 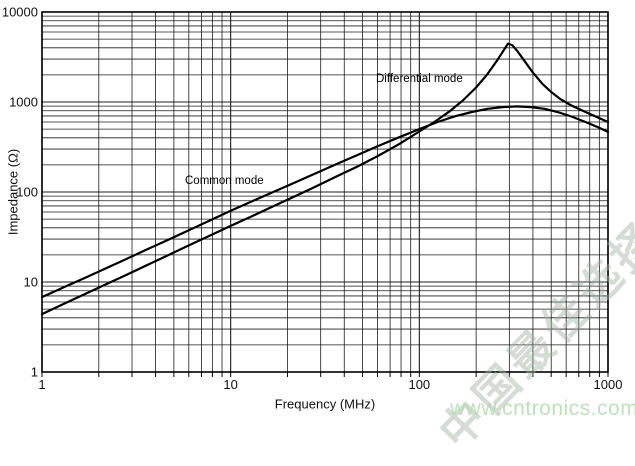 What do you see at coordinates (419, 79) in the screenshot?
I see `differential-mode-curve-label: Differential mode` at bounding box center [419, 79].